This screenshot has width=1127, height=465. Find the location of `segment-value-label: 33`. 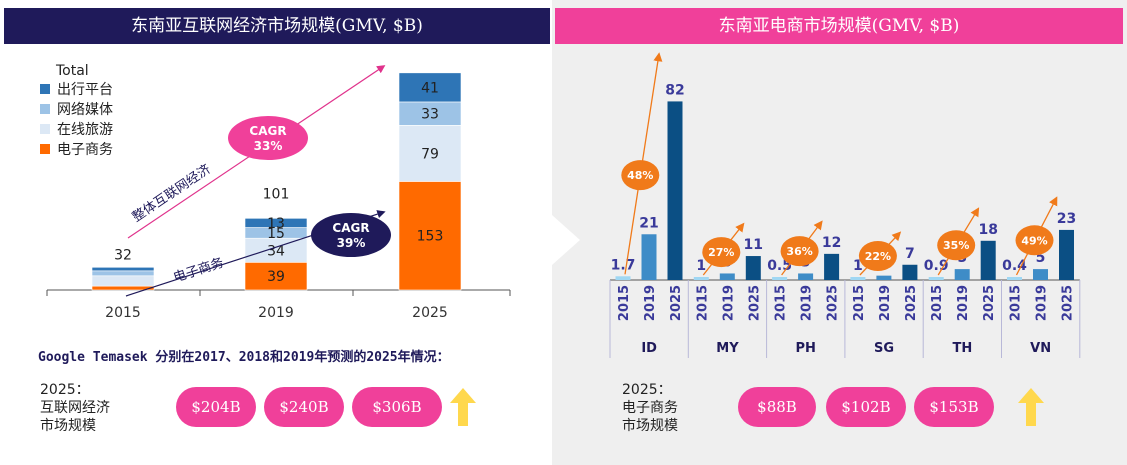

segment-value-label: 33 is located at coordinates (430, 115).